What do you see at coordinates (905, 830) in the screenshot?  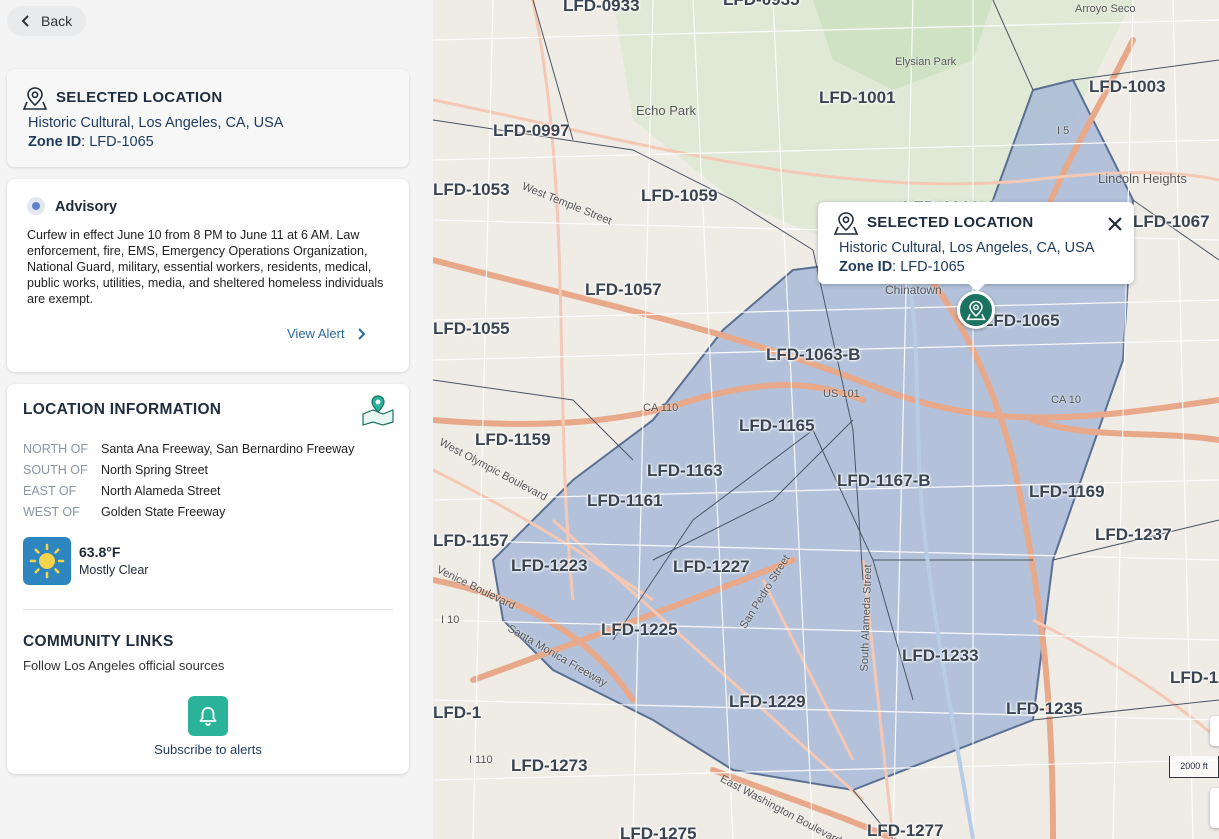 I see `zone-label: LFD-1277` at bounding box center [905, 830].